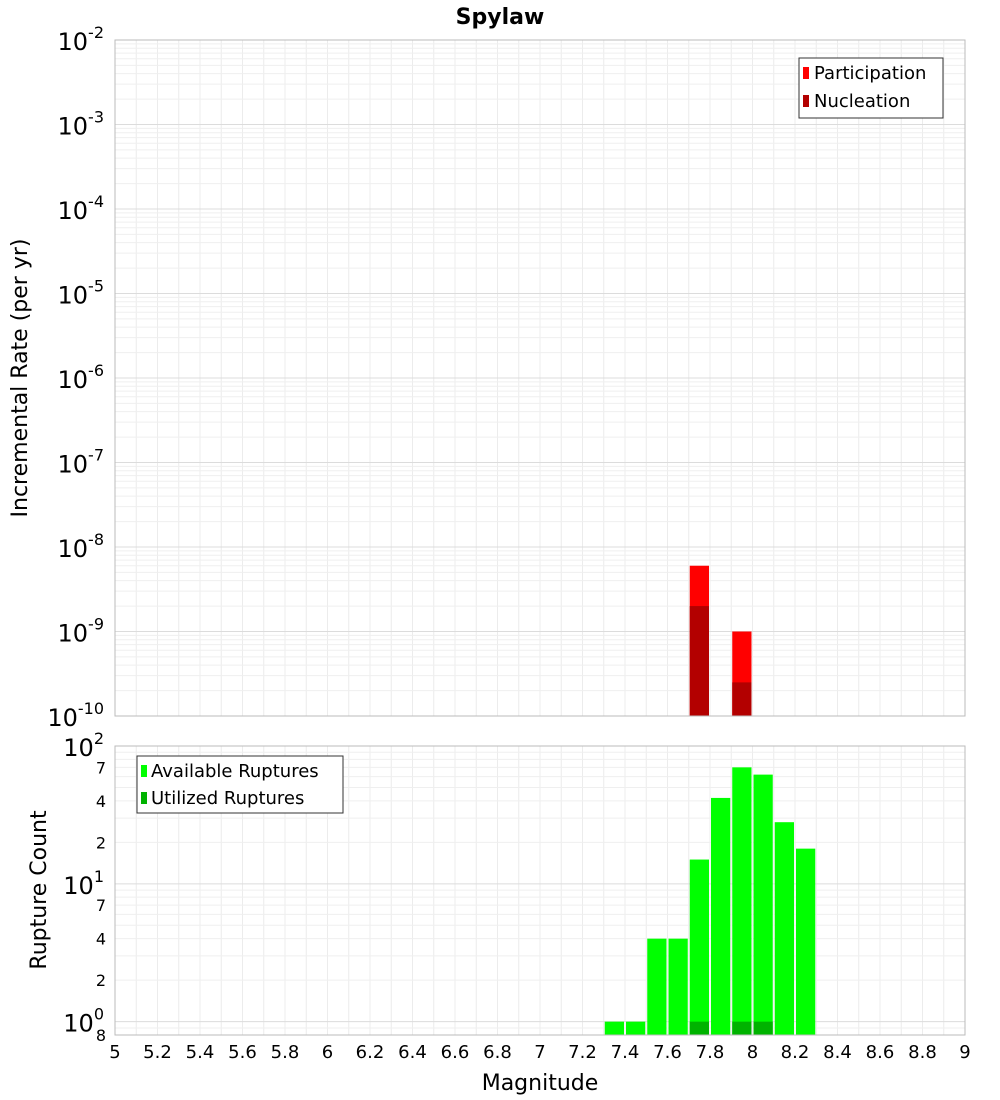  I want to click on x-tick-label: 6, so click(327, 1052).